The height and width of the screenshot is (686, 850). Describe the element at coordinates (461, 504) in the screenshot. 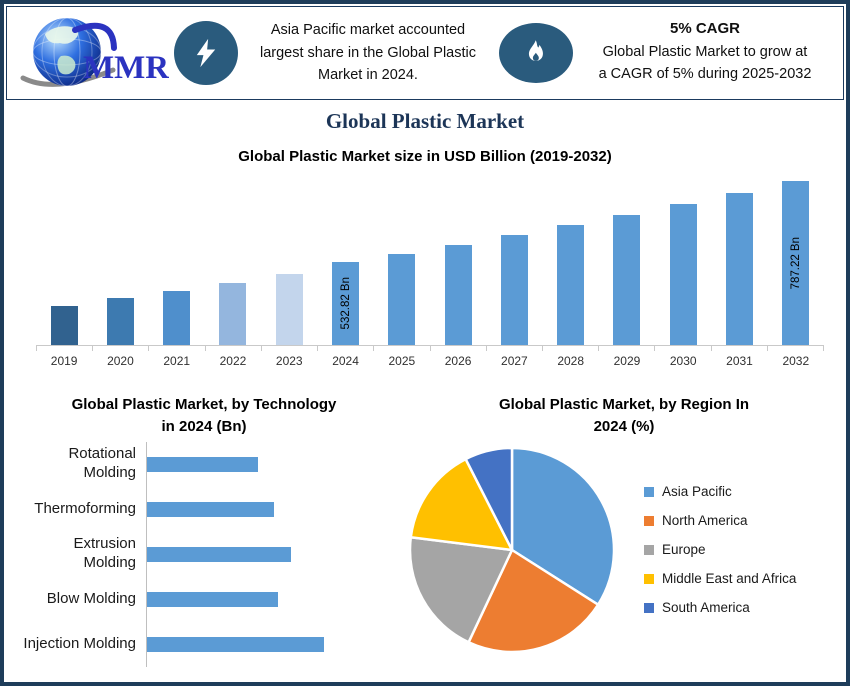

I see `pie-slice-middle-east-and-africa` at that location.